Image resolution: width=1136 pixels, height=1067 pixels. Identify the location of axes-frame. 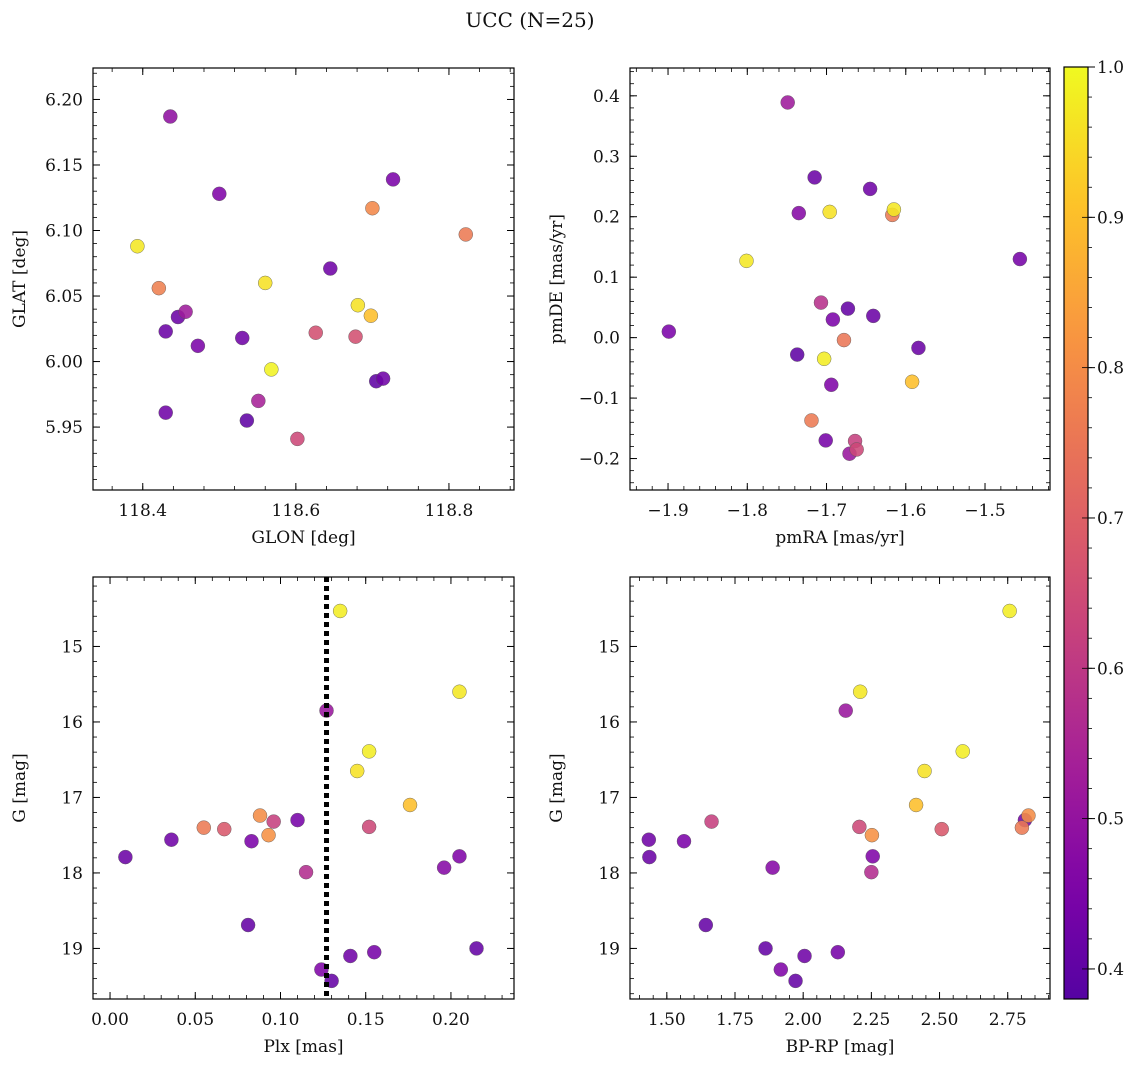
(840, 788).